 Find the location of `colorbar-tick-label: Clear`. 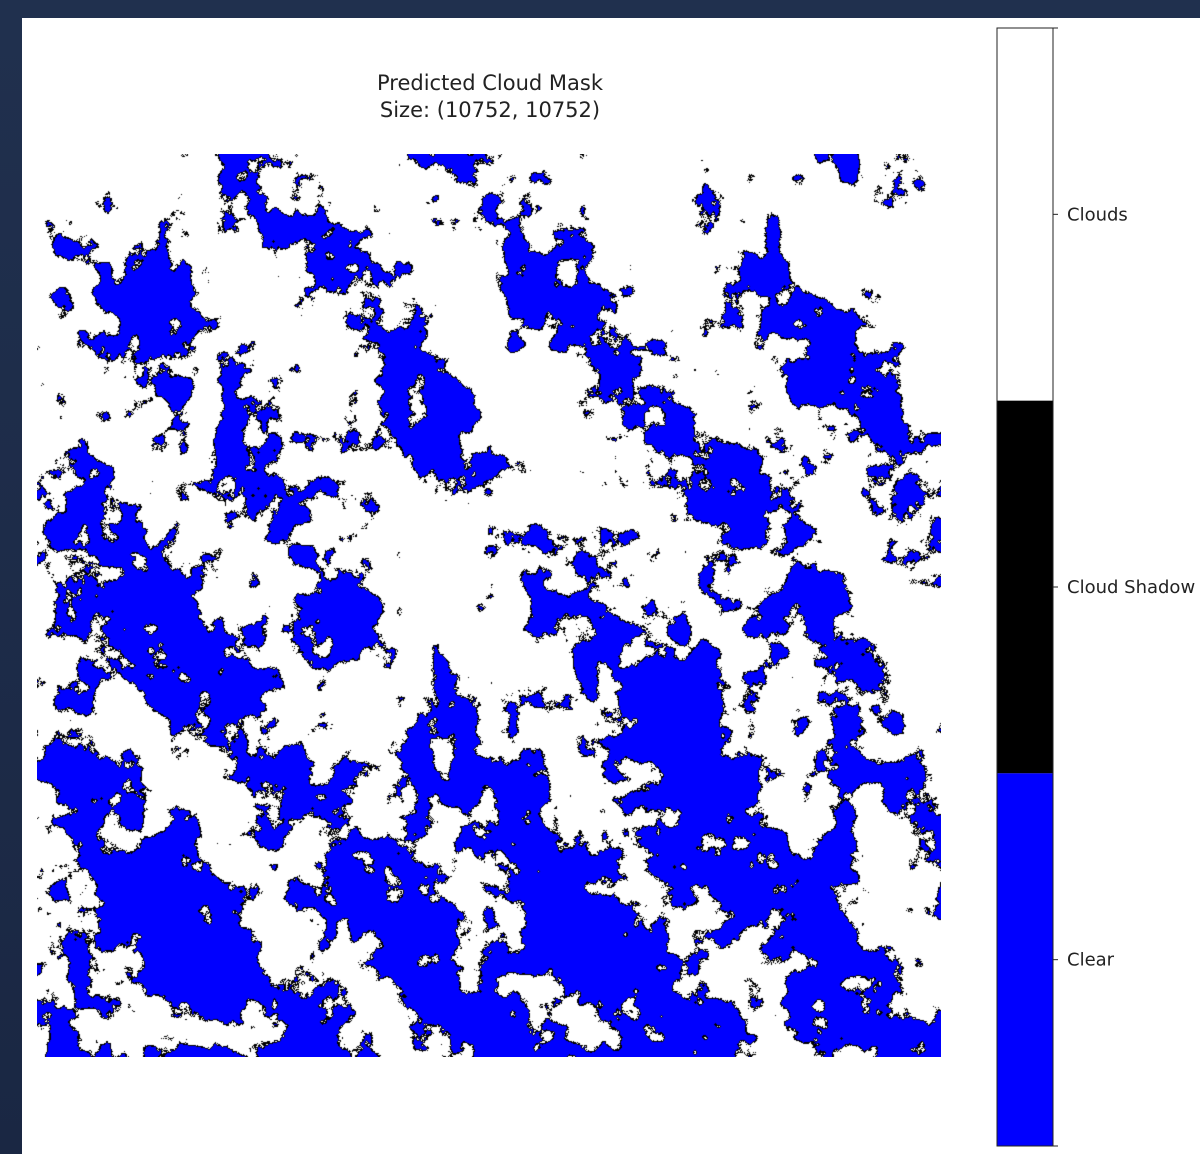

colorbar-tick-label: Clear is located at coordinates (1091, 960).